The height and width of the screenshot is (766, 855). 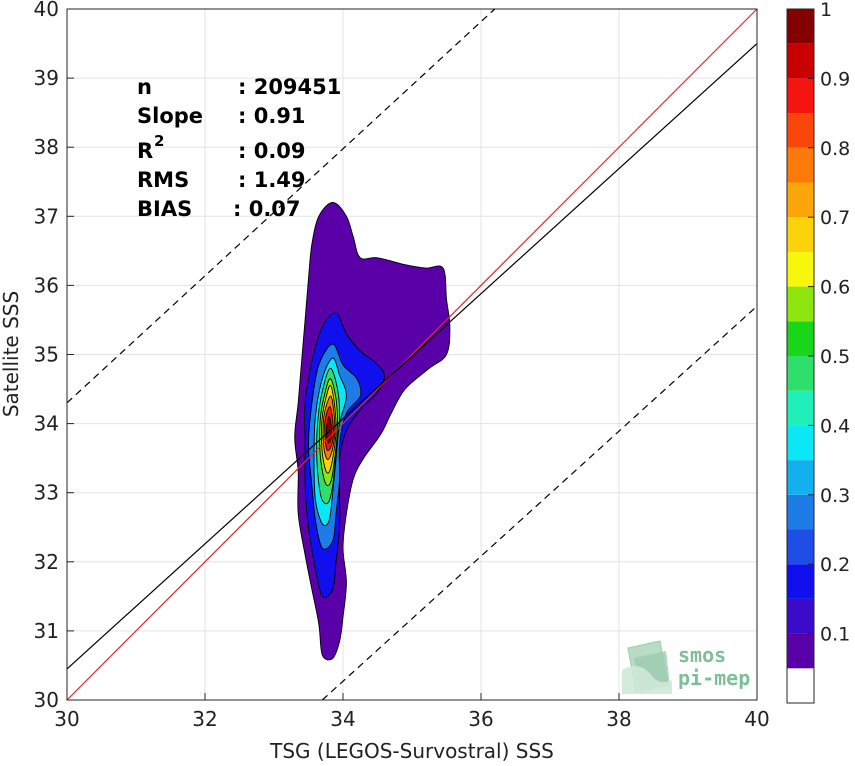 What do you see at coordinates (46, 424) in the screenshot?
I see `y-tick-label: 34` at bounding box center [46, 424].